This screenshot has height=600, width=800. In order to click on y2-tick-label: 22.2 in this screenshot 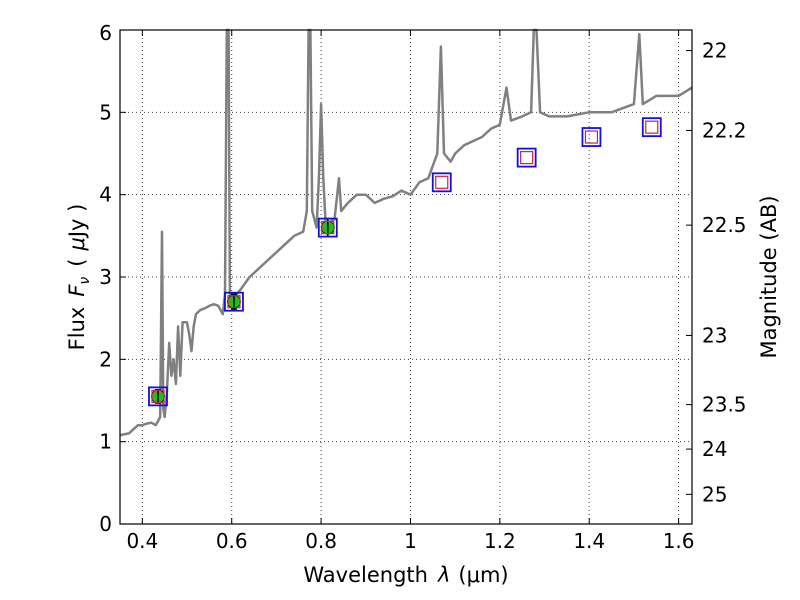, I will do `click(724, 130)`.